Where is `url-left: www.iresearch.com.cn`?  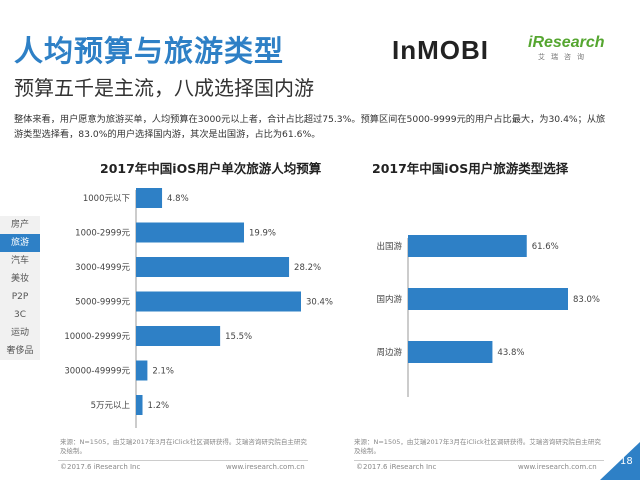 url-left: www.iresearch.com.cn is located at coordinates (265, 467).